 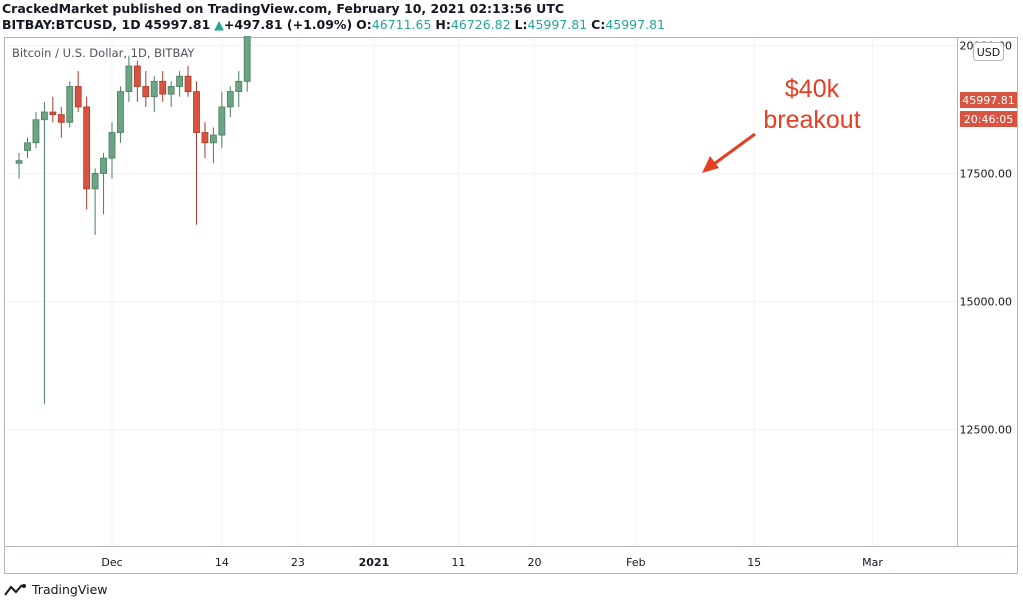 What do you see at coordinates (635, 562) in the screenshot?
I see `date-tick-label: Feb` at bounding box center [635, 562].